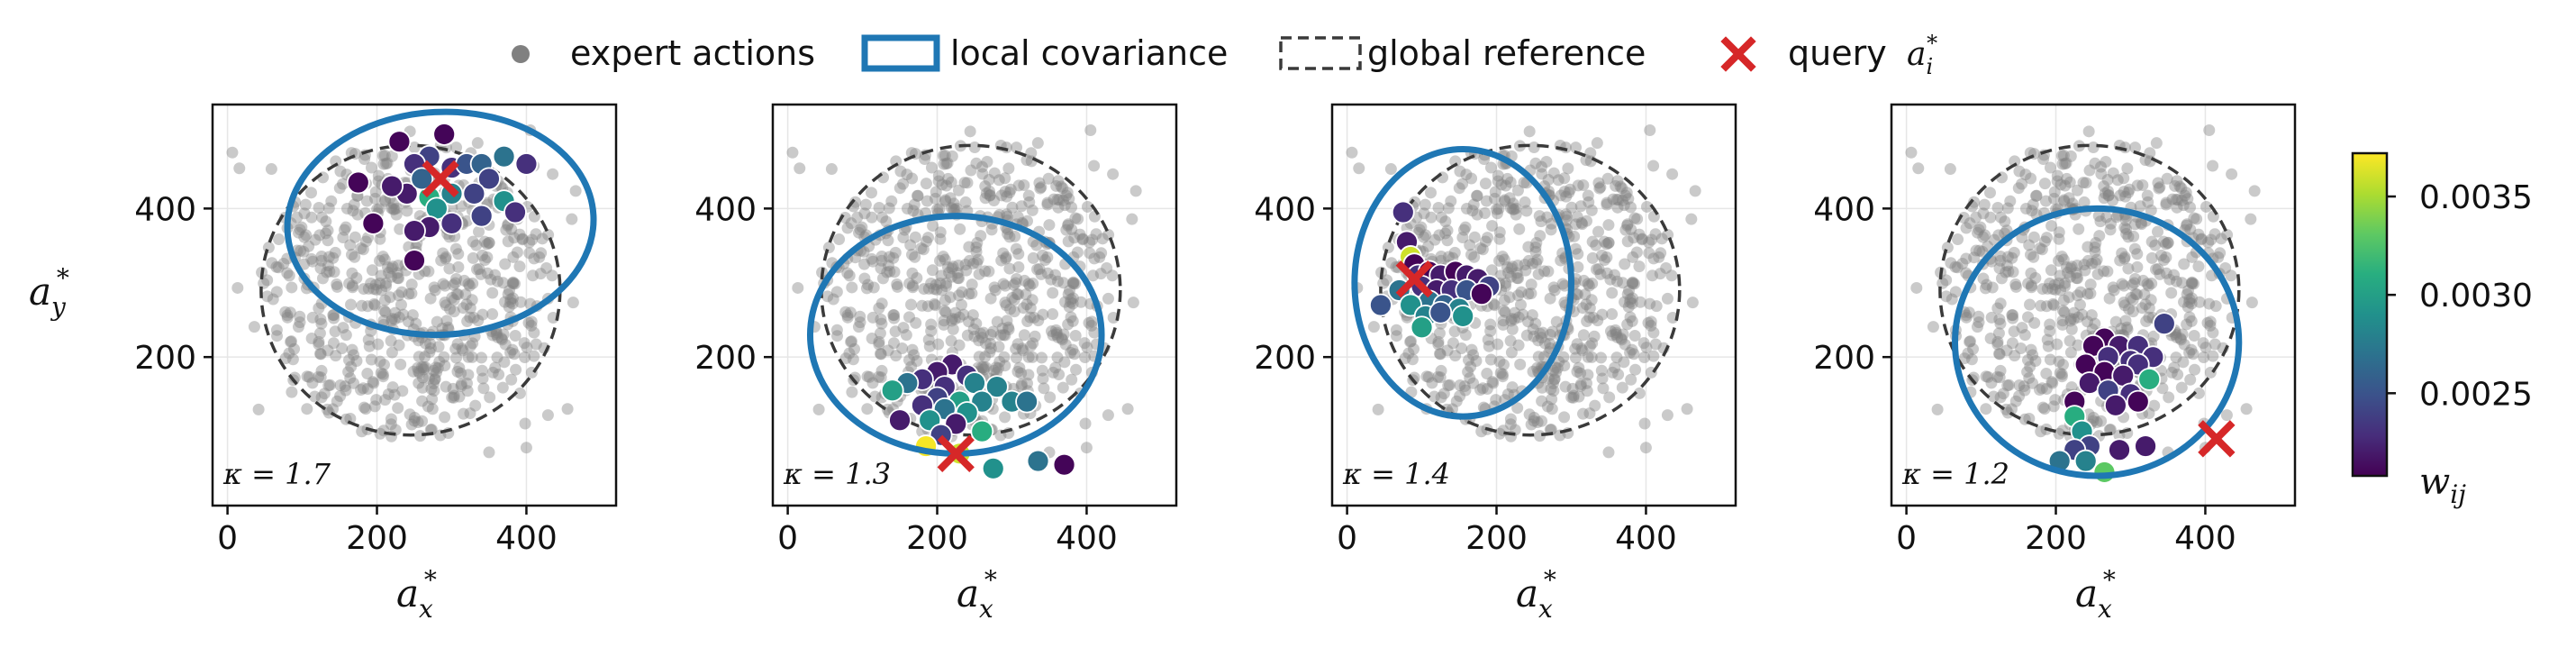 This screenshot has width=2576, height=657. Describe the element at coordinates (837, 474) in the screenshot. I see `kappa-label: κ = 1.3` at that location.